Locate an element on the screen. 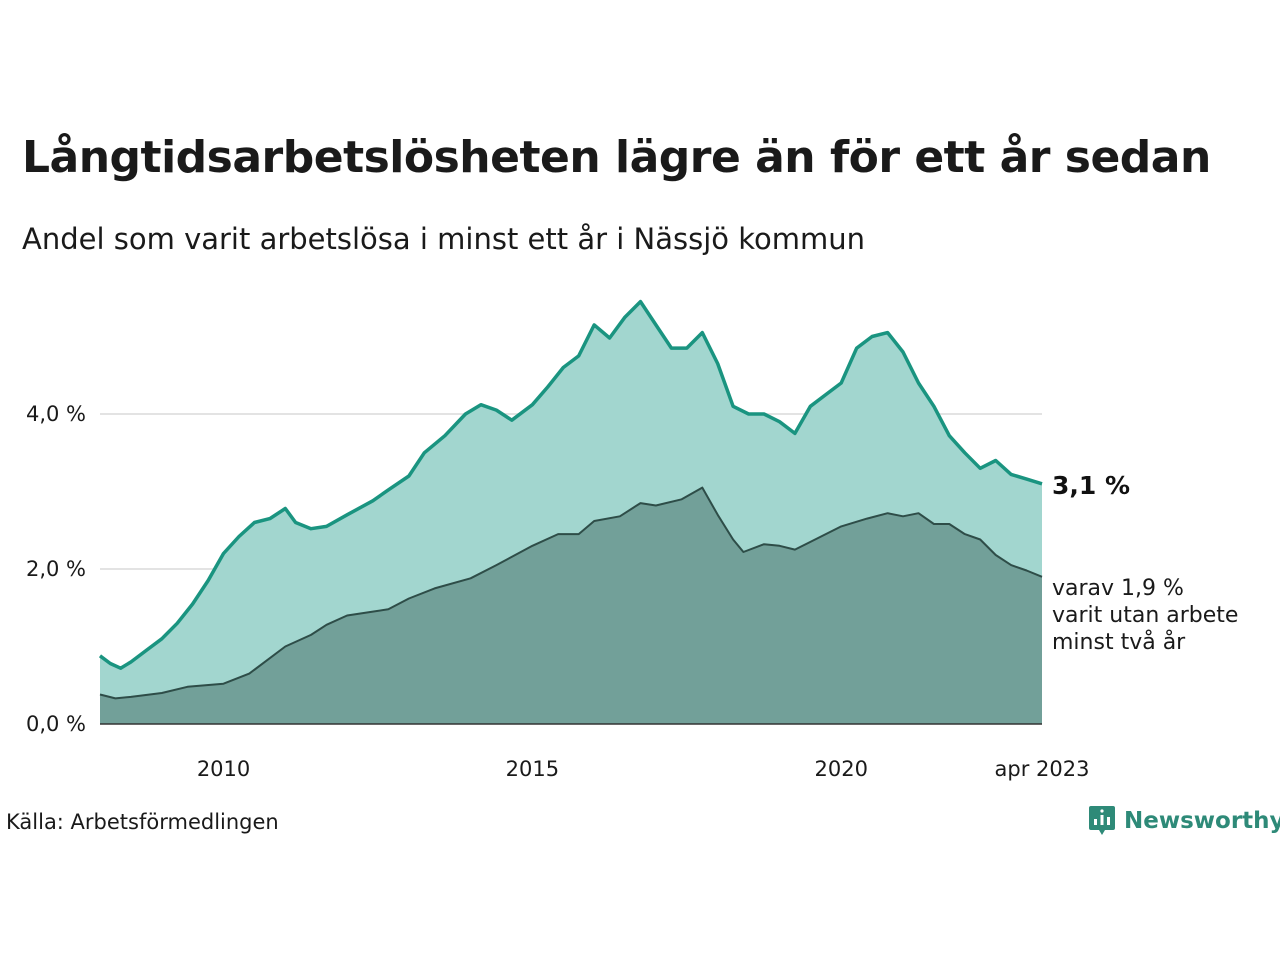 This screenshot has height=960, width=1280. end-label-two-year-line: varav 1,9 % is located at coordinates (1118, 588).